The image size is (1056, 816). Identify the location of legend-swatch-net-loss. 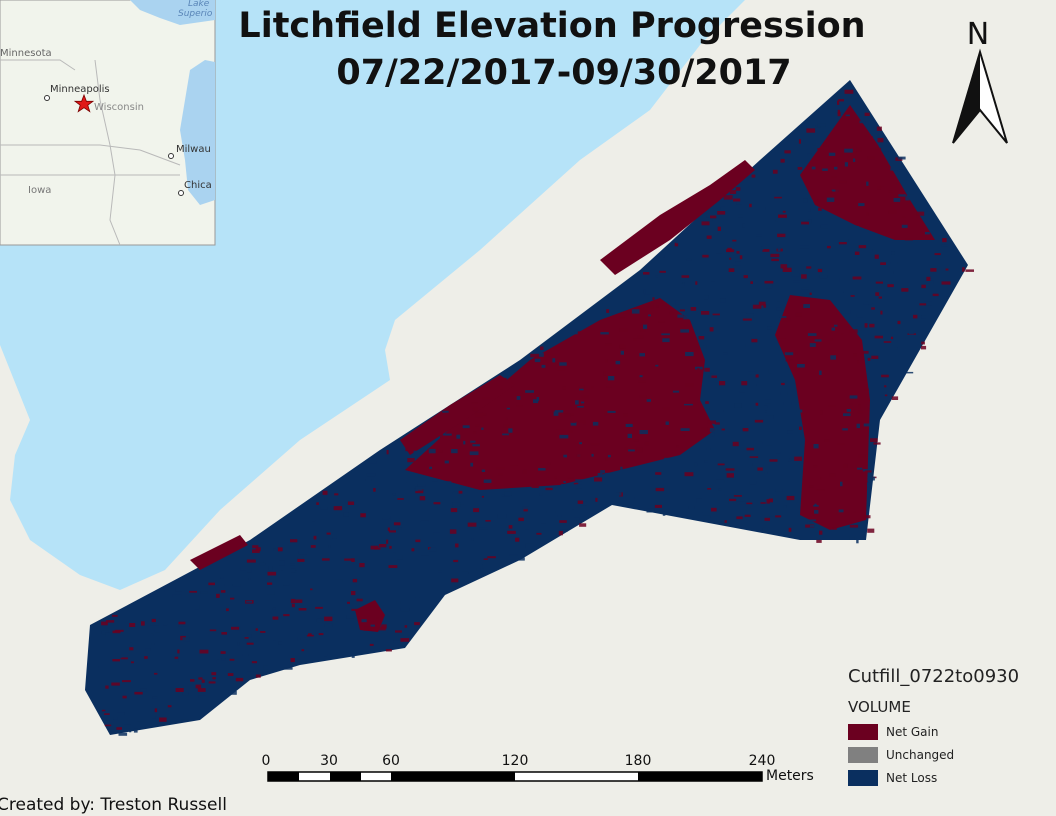
(863, 778).